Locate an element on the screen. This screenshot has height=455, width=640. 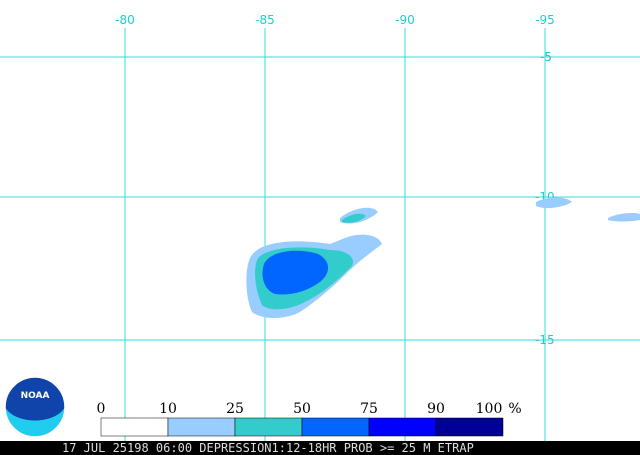
noaa-logo: NOAA is located at coordinates (35, 407).